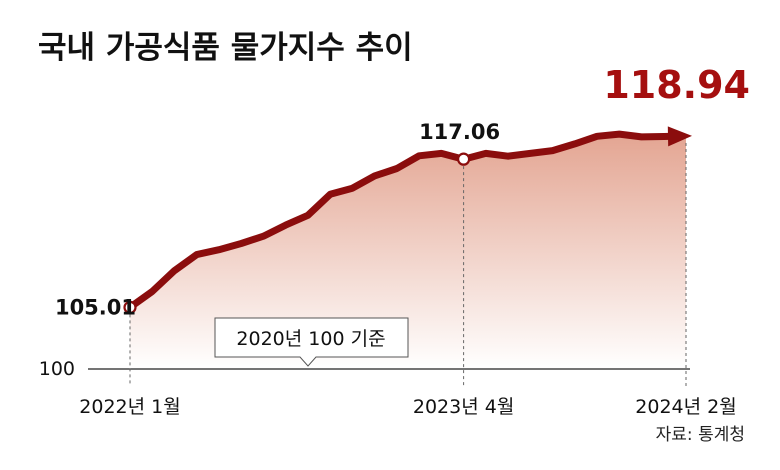 The height and width of the screenshot is (470, 780). I want to click on base-note-callout: 2020년 100 기준, so click(311, 342).